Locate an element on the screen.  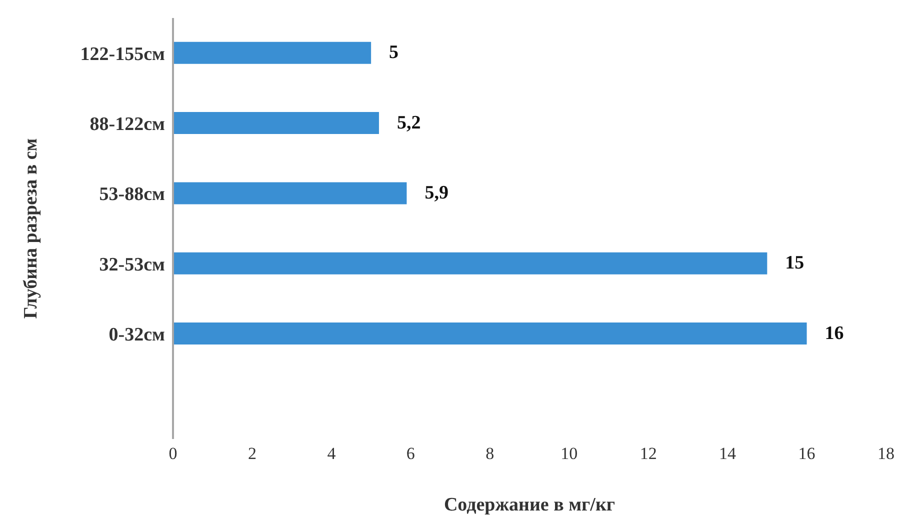
y-tick-label: 122-155см is located at coordinates (123, 54).